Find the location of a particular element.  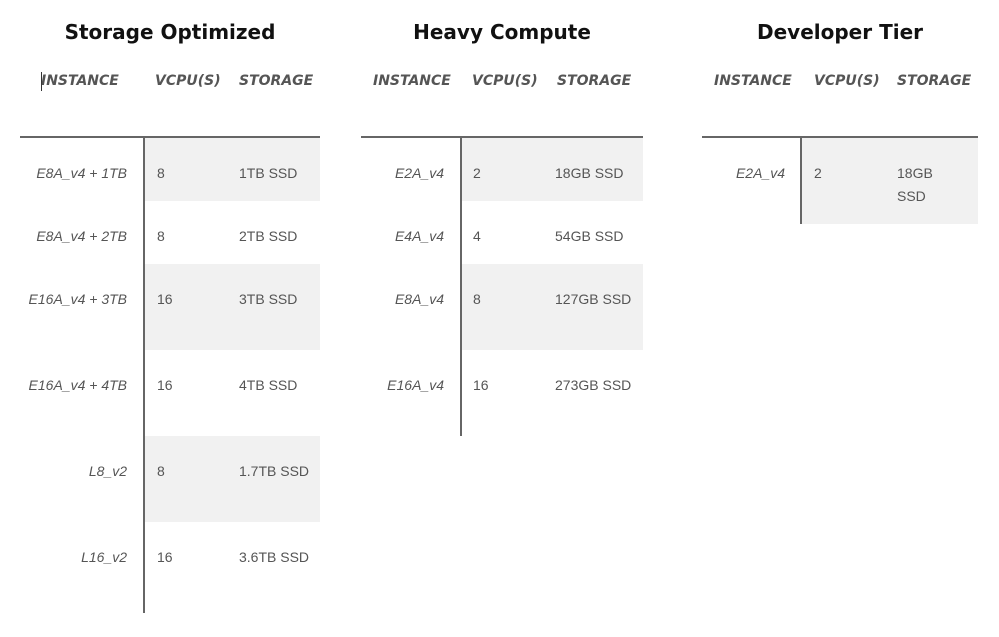

table-row: L8_v2 8 1.7TB SSD is located at coordinates (170, 479).